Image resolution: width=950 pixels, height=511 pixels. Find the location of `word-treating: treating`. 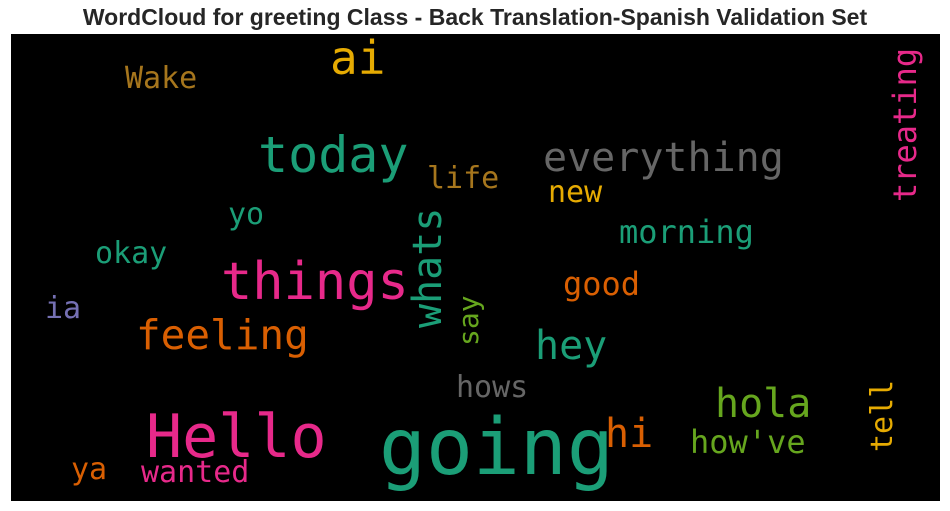

word-treating: treating is located at coordinates (905, 124).